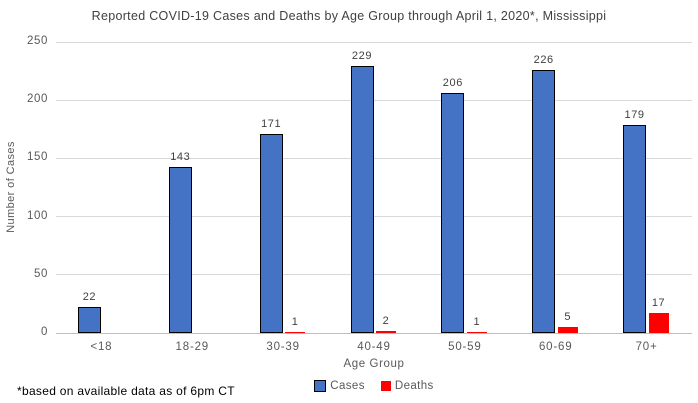 The image size is (698, 403). What do you see at coordinates (634, 114) in the screenshot?
I see `bar-value-label-cases: 179` at bounding box center [634, 114].